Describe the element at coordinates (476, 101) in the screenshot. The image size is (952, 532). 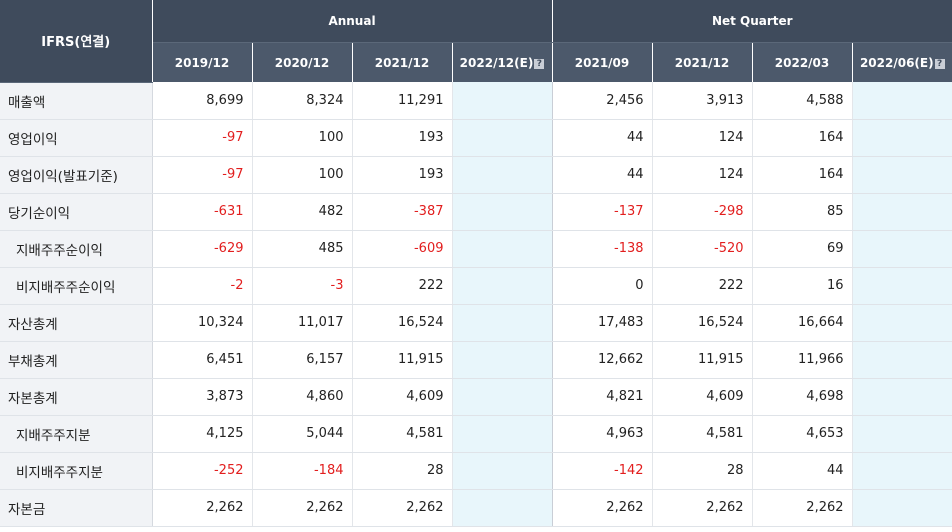
I see `table-row: 매출액 8,699 8,324 11,291 2,456 3,913 4,588` at that location.